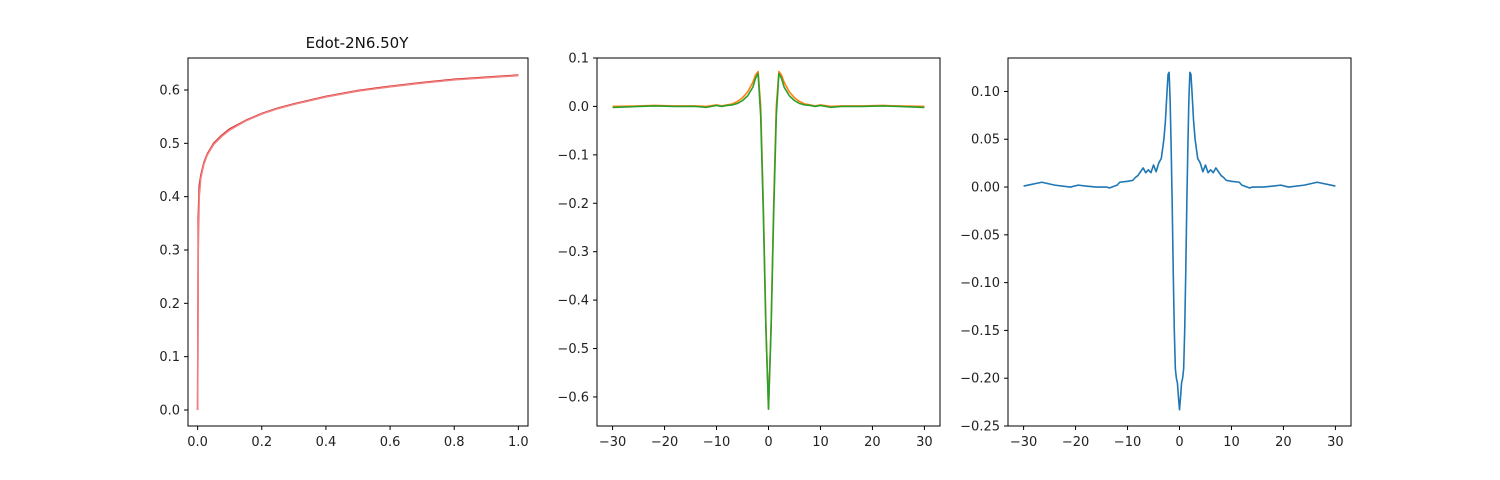  Describe the element at coordinates (573, 252) in the screenshot. I see `y-tick-label: −0.3` at that location.